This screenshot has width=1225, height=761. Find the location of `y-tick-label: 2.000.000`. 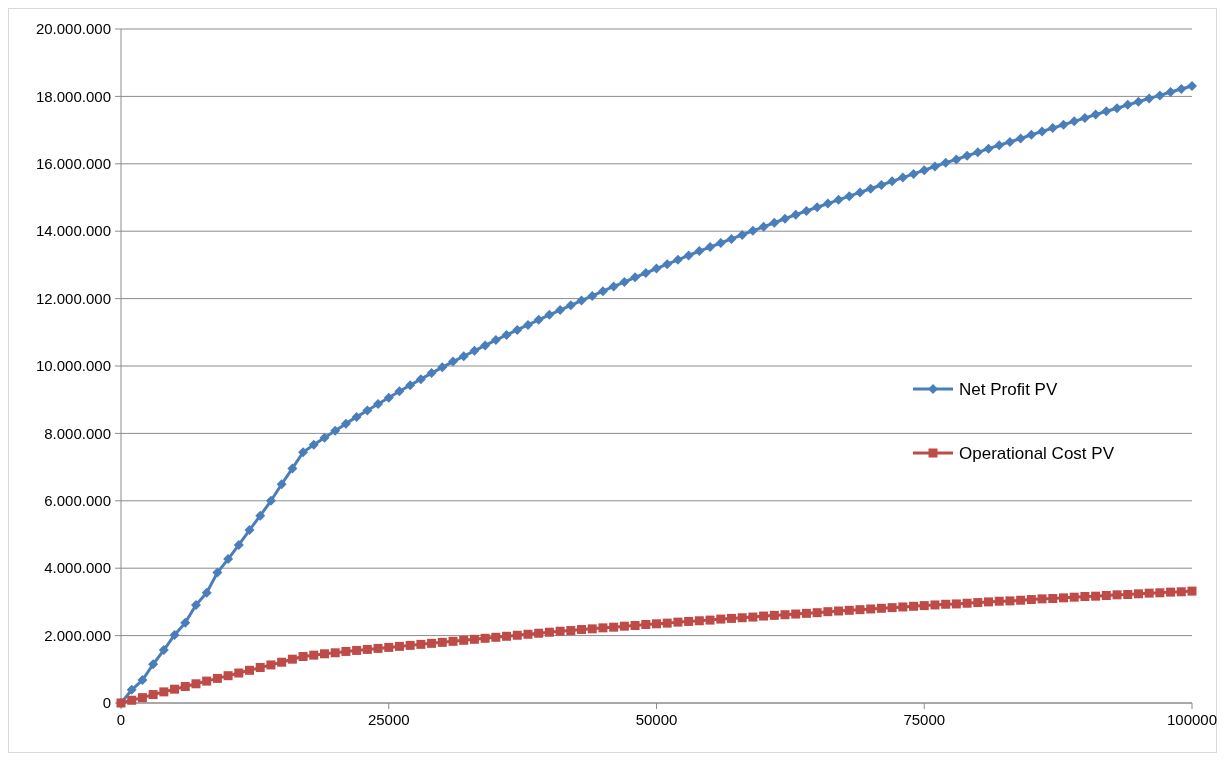

y-tick-label: 2.000.000 is located at coordinates (77, 635).